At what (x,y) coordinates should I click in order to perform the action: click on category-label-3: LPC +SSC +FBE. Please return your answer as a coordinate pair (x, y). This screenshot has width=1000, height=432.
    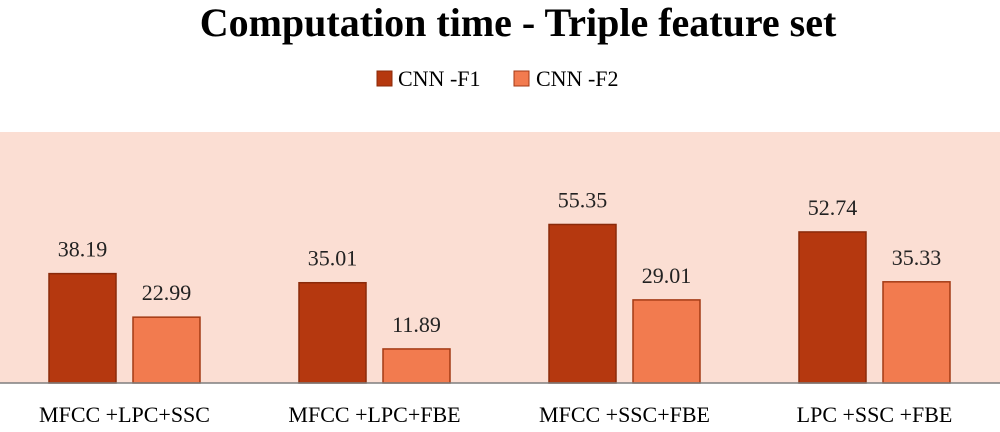
    Looking at the image, I should click on (875, 414).